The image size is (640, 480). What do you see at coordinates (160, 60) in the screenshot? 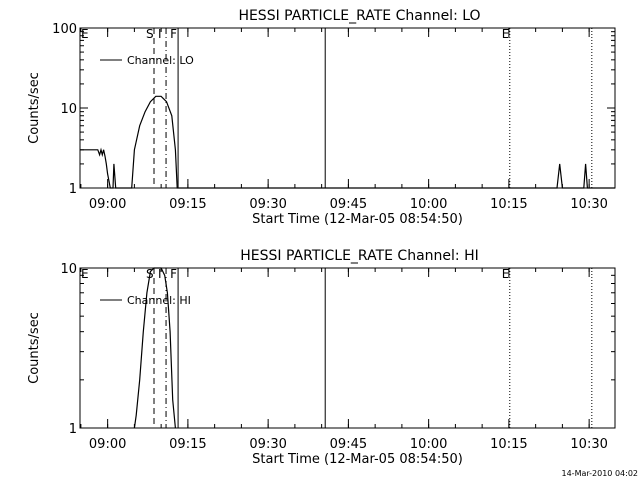
I see `legend-label: Channel: LO` at bounding box center [160, 60].